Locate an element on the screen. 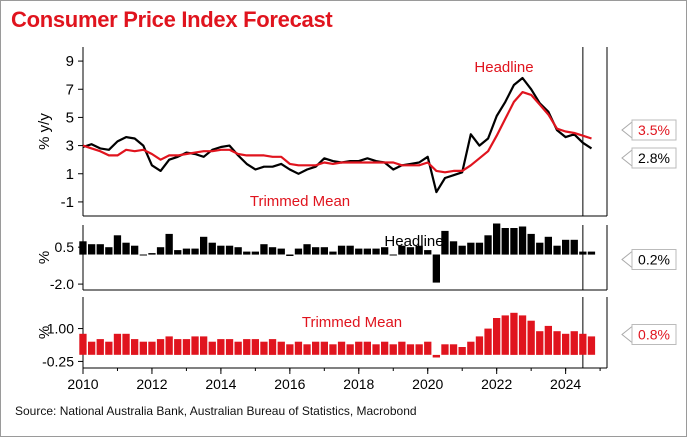 Image resolution: width=687 pixels, height=437 pixels. x-tick-label: 2014 is located at coordinates (220, 384).